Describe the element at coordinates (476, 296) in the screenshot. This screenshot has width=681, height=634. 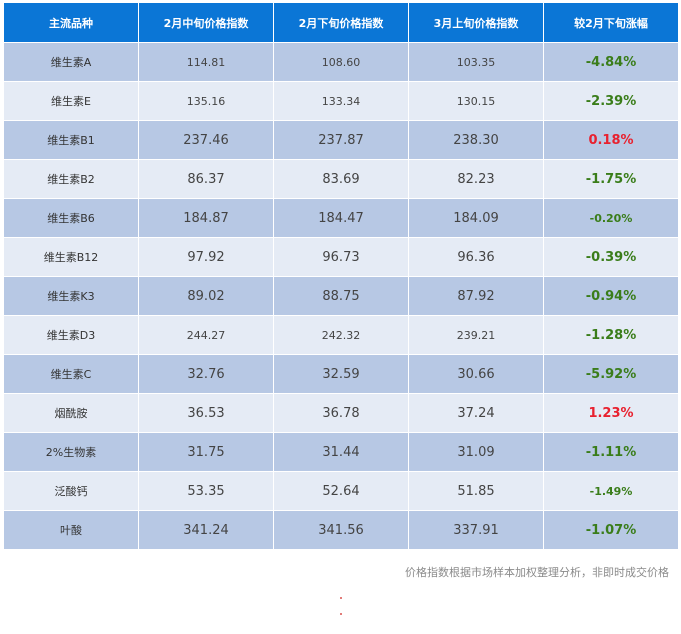
I see `cell-early-mar: 87.92` at that location.